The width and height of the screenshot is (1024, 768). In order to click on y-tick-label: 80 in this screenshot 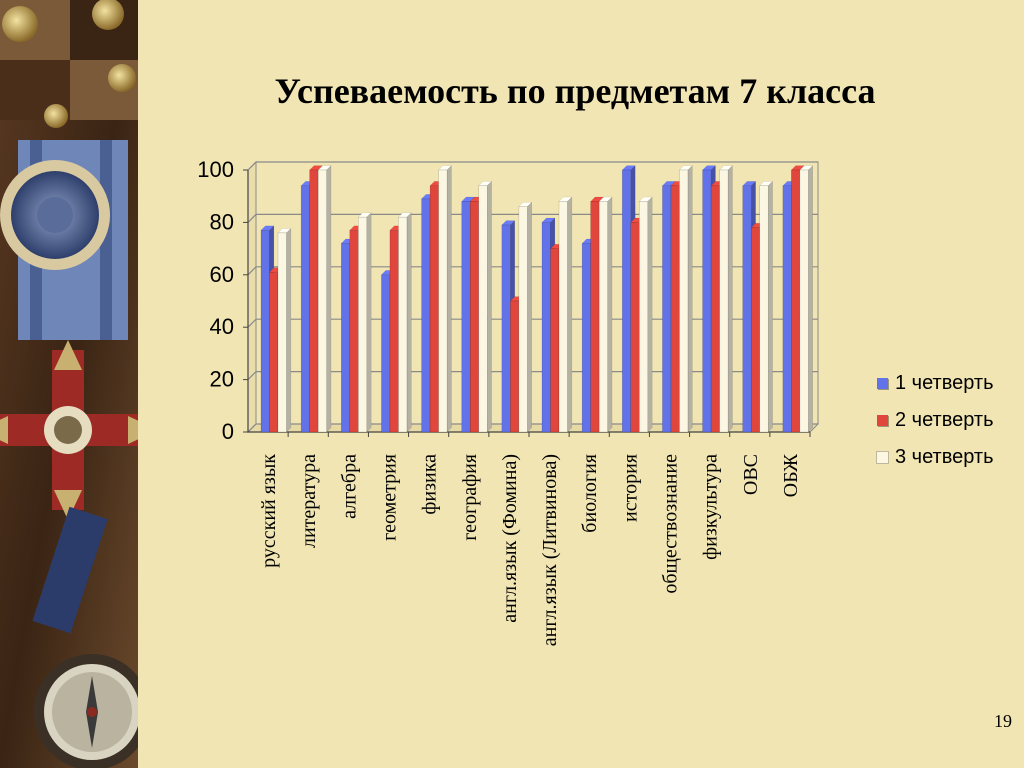, I will do `click(222, 221)`.